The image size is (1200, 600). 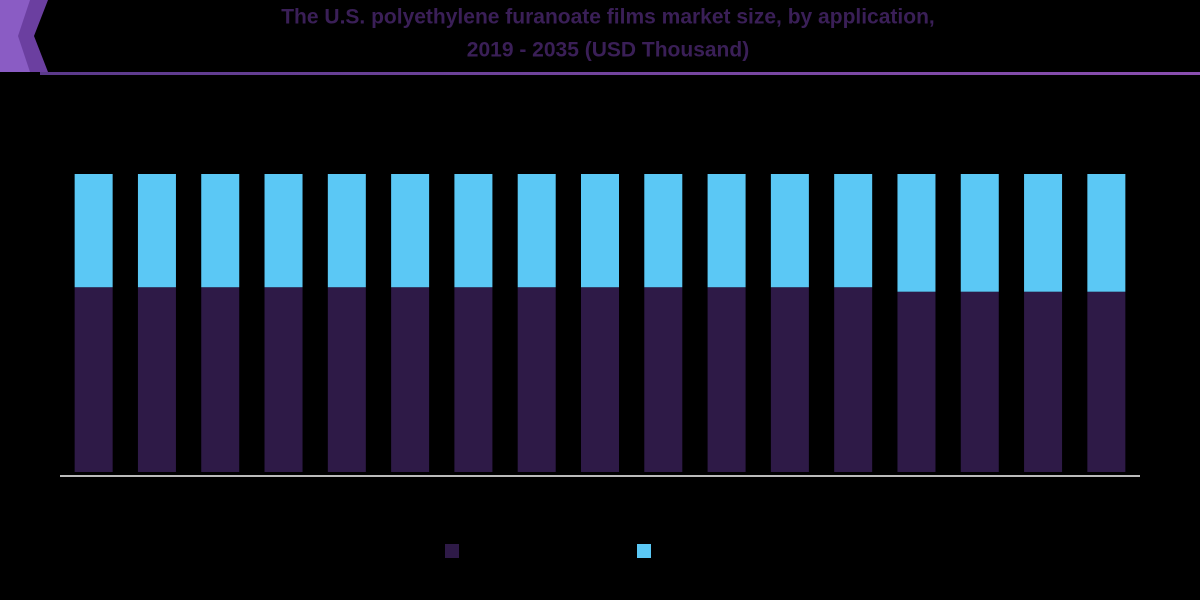 I want to click on chart-title: 2019 - 2035 (USD Thousand), so click(x=608, y=50).